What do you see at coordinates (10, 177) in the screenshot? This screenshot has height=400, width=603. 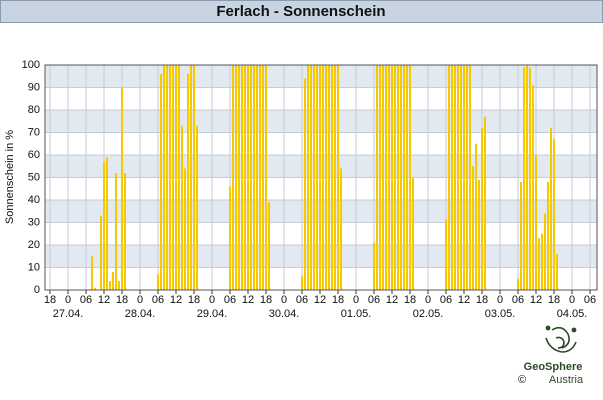 I see `y-axis-label: Sonnenschein in %` at bounding box center [10, 177].